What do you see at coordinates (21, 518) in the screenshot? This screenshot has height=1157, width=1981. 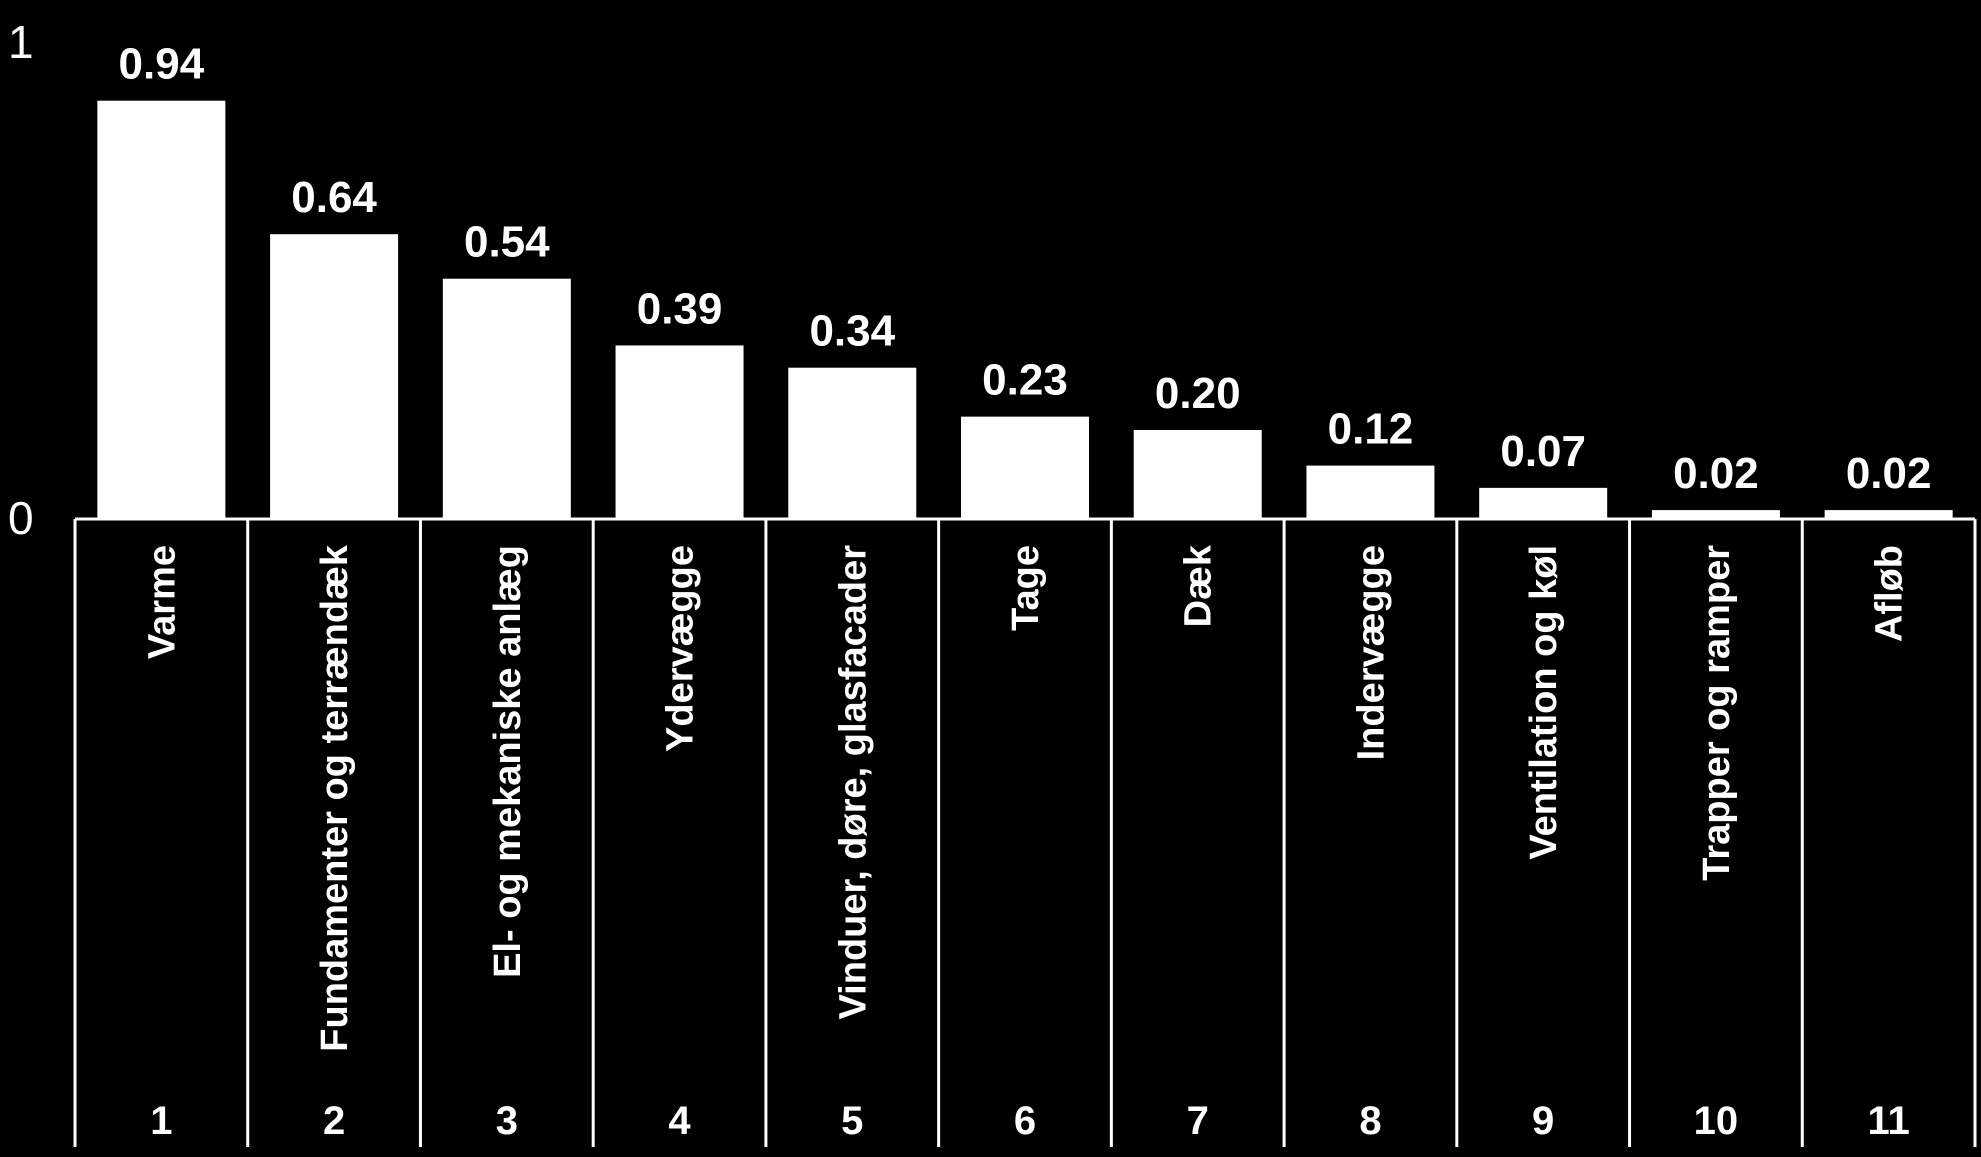 I see `y-tick-label: 0` at bounding box center [21, 518].